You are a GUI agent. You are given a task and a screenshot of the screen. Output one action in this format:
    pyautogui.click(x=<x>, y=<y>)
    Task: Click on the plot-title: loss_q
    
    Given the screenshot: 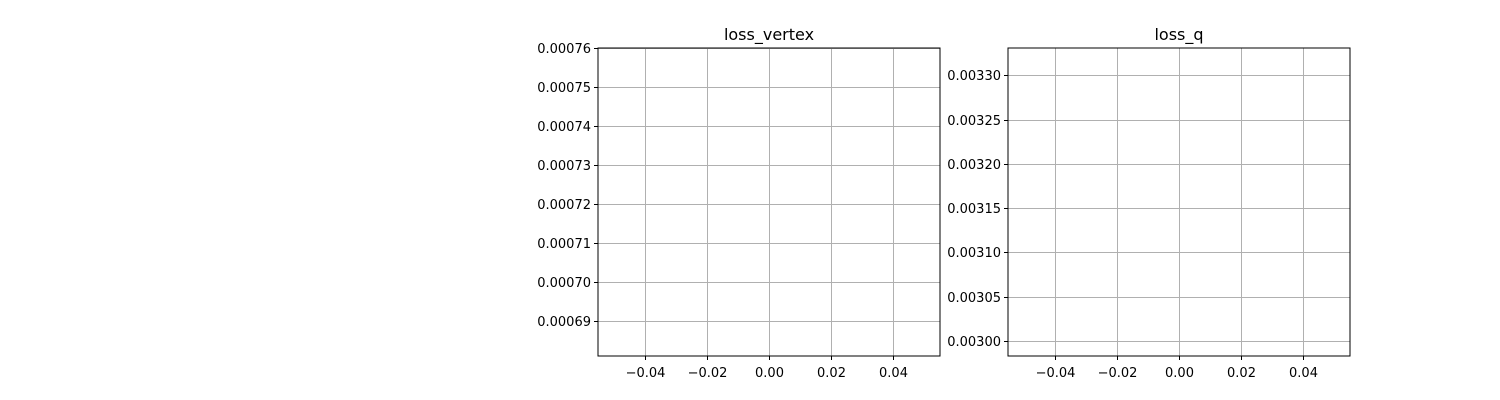 What is the action you would take?
    pyautogui.click(x=1178, y=35)
    